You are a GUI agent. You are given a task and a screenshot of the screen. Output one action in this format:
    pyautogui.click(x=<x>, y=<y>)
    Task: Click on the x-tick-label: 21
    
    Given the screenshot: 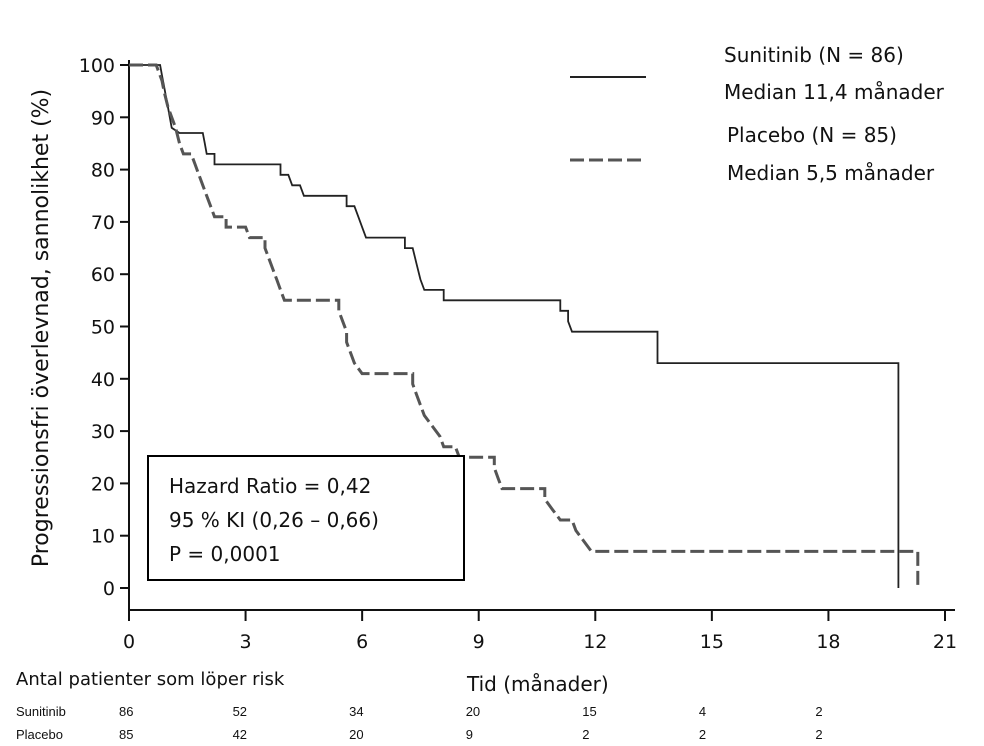 What is the action you would take?
    pyautogui.click(x=945, y=642)
    